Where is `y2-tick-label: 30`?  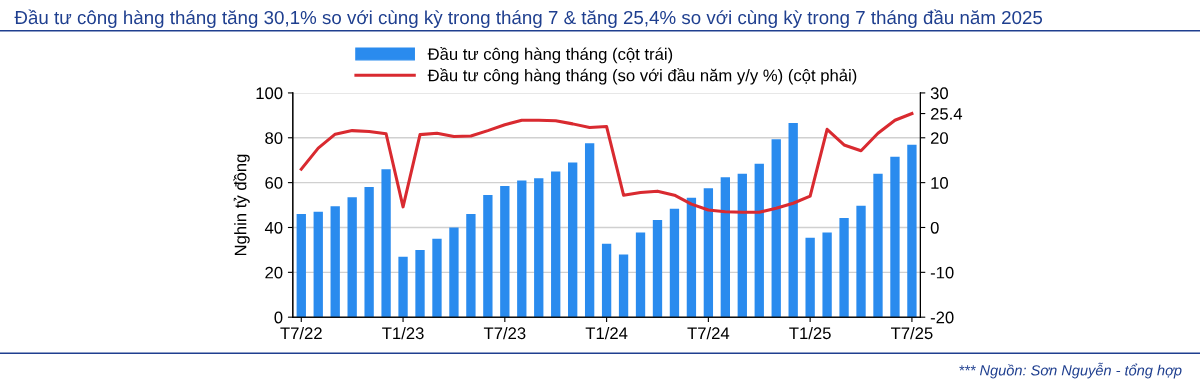 y2-tick-label: 30 is located at coordinates (939, 93).